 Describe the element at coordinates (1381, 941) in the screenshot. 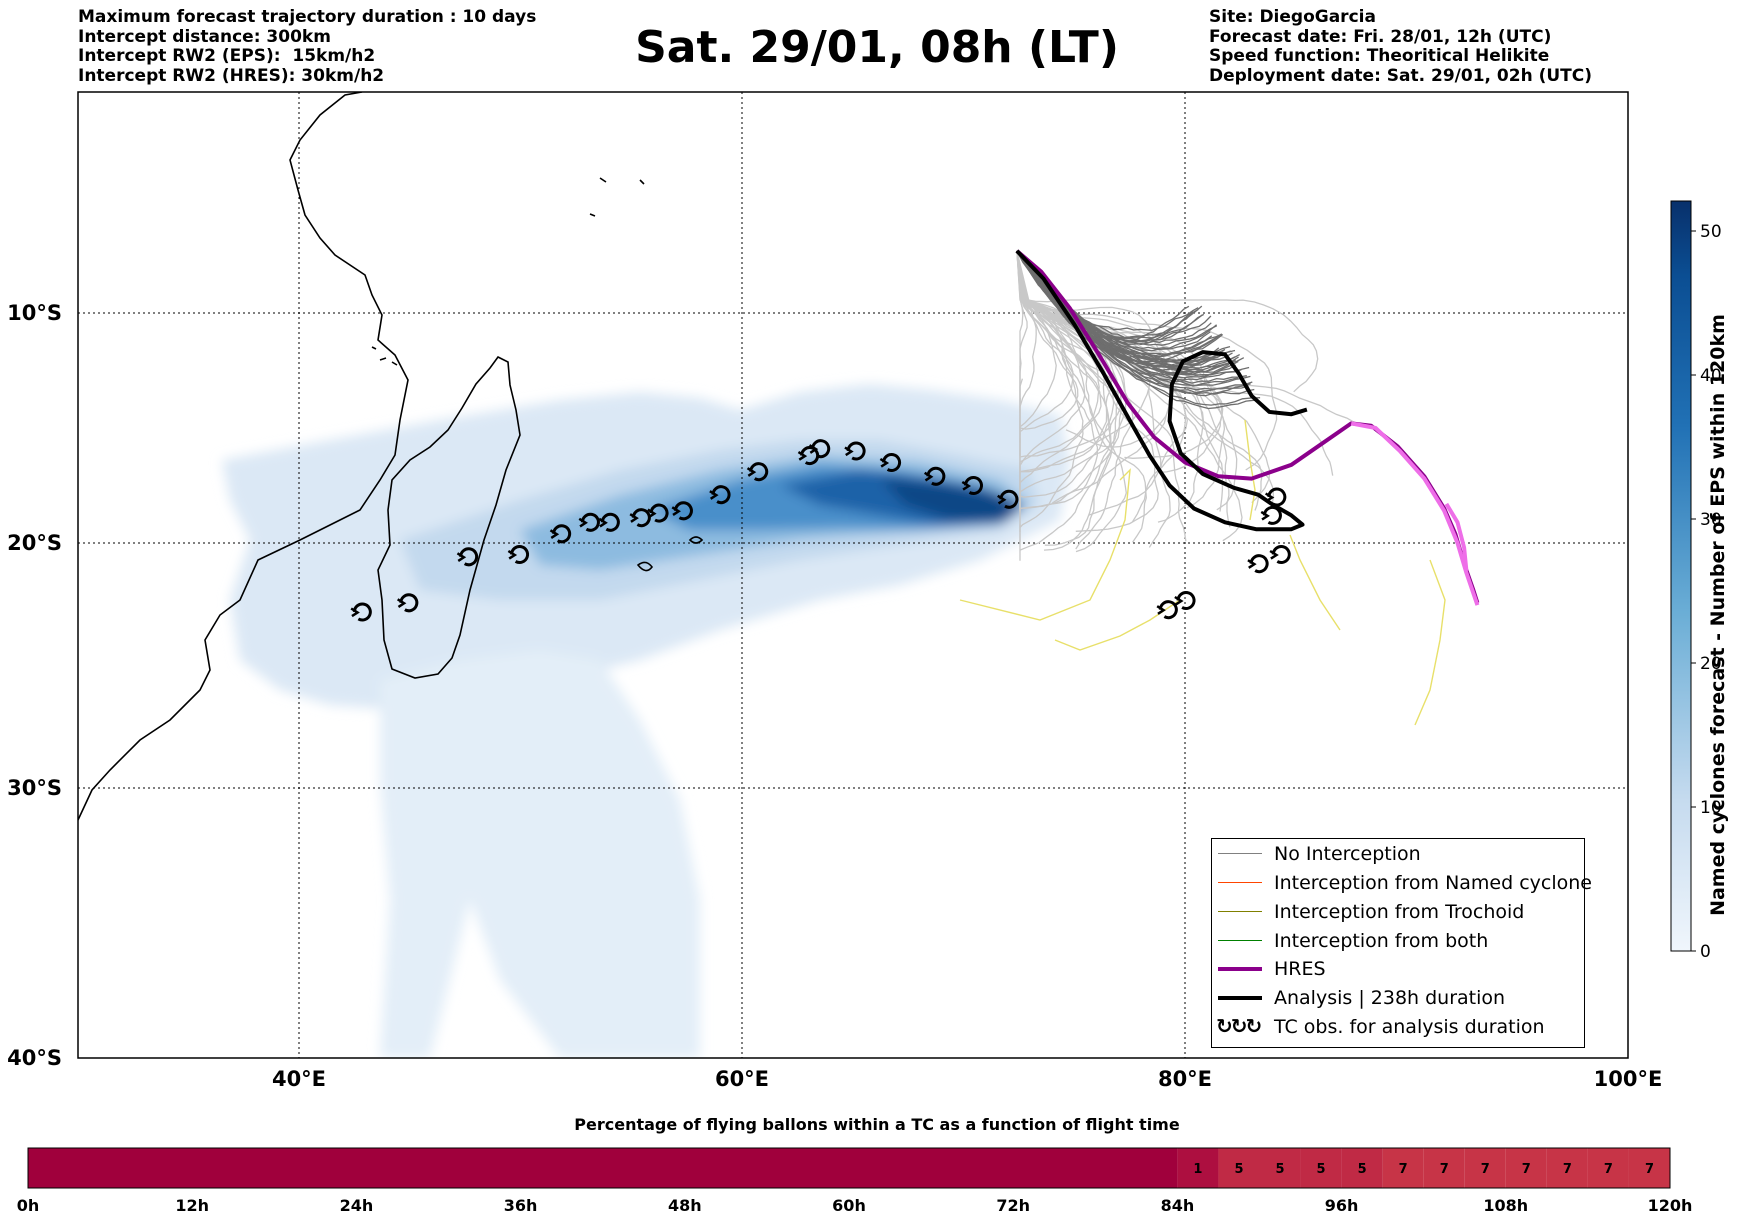

I see `legend-label: Interception from both` at that location.